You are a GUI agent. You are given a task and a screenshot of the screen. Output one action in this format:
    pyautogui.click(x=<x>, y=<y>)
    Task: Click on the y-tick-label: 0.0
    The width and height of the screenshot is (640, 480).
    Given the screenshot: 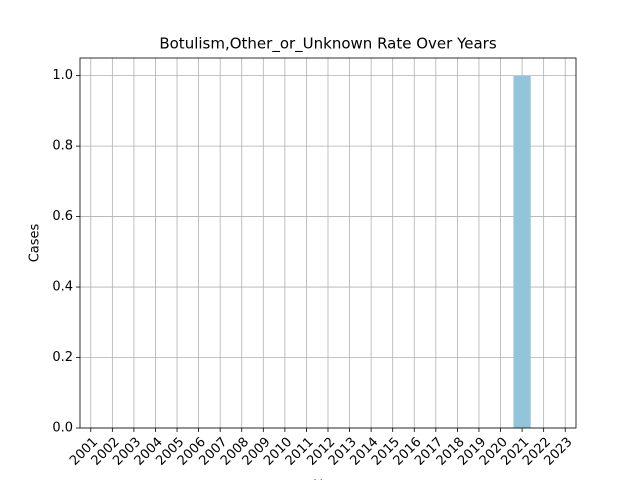 What is the action you would take?
    pyautogui.click(x=62, y=428)
    